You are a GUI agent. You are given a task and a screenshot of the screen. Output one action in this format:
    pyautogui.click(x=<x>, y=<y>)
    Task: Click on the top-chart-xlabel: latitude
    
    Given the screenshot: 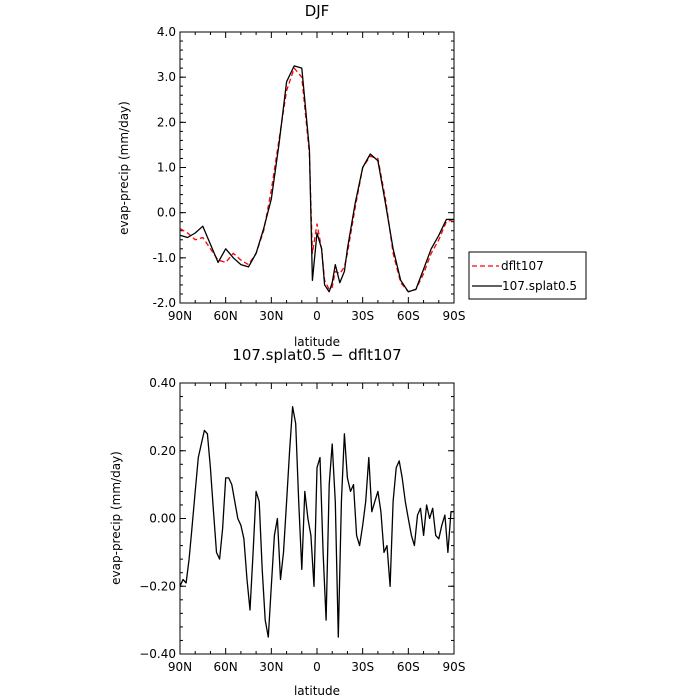 What is the action you would take?
    pyautogui.click(x=317, y=342)
    